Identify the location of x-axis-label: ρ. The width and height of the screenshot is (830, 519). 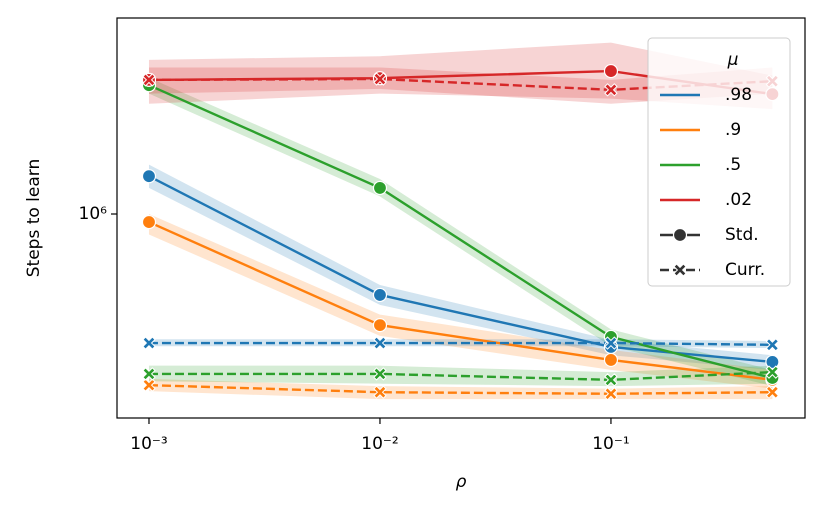
(461, 482).